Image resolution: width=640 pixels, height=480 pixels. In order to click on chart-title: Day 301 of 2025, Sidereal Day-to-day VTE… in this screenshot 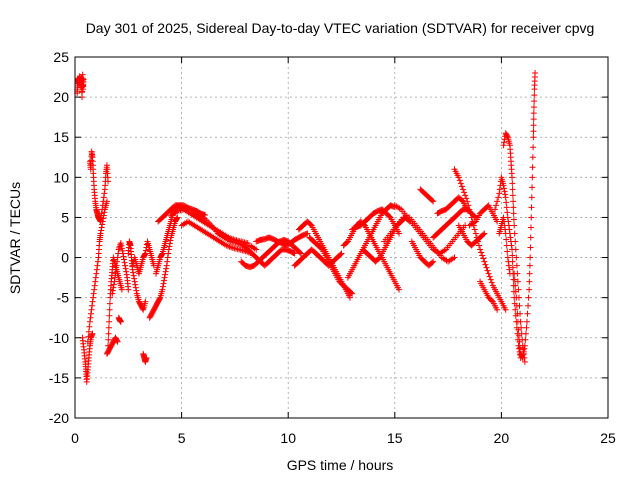, I will do `click(340, 28)`.